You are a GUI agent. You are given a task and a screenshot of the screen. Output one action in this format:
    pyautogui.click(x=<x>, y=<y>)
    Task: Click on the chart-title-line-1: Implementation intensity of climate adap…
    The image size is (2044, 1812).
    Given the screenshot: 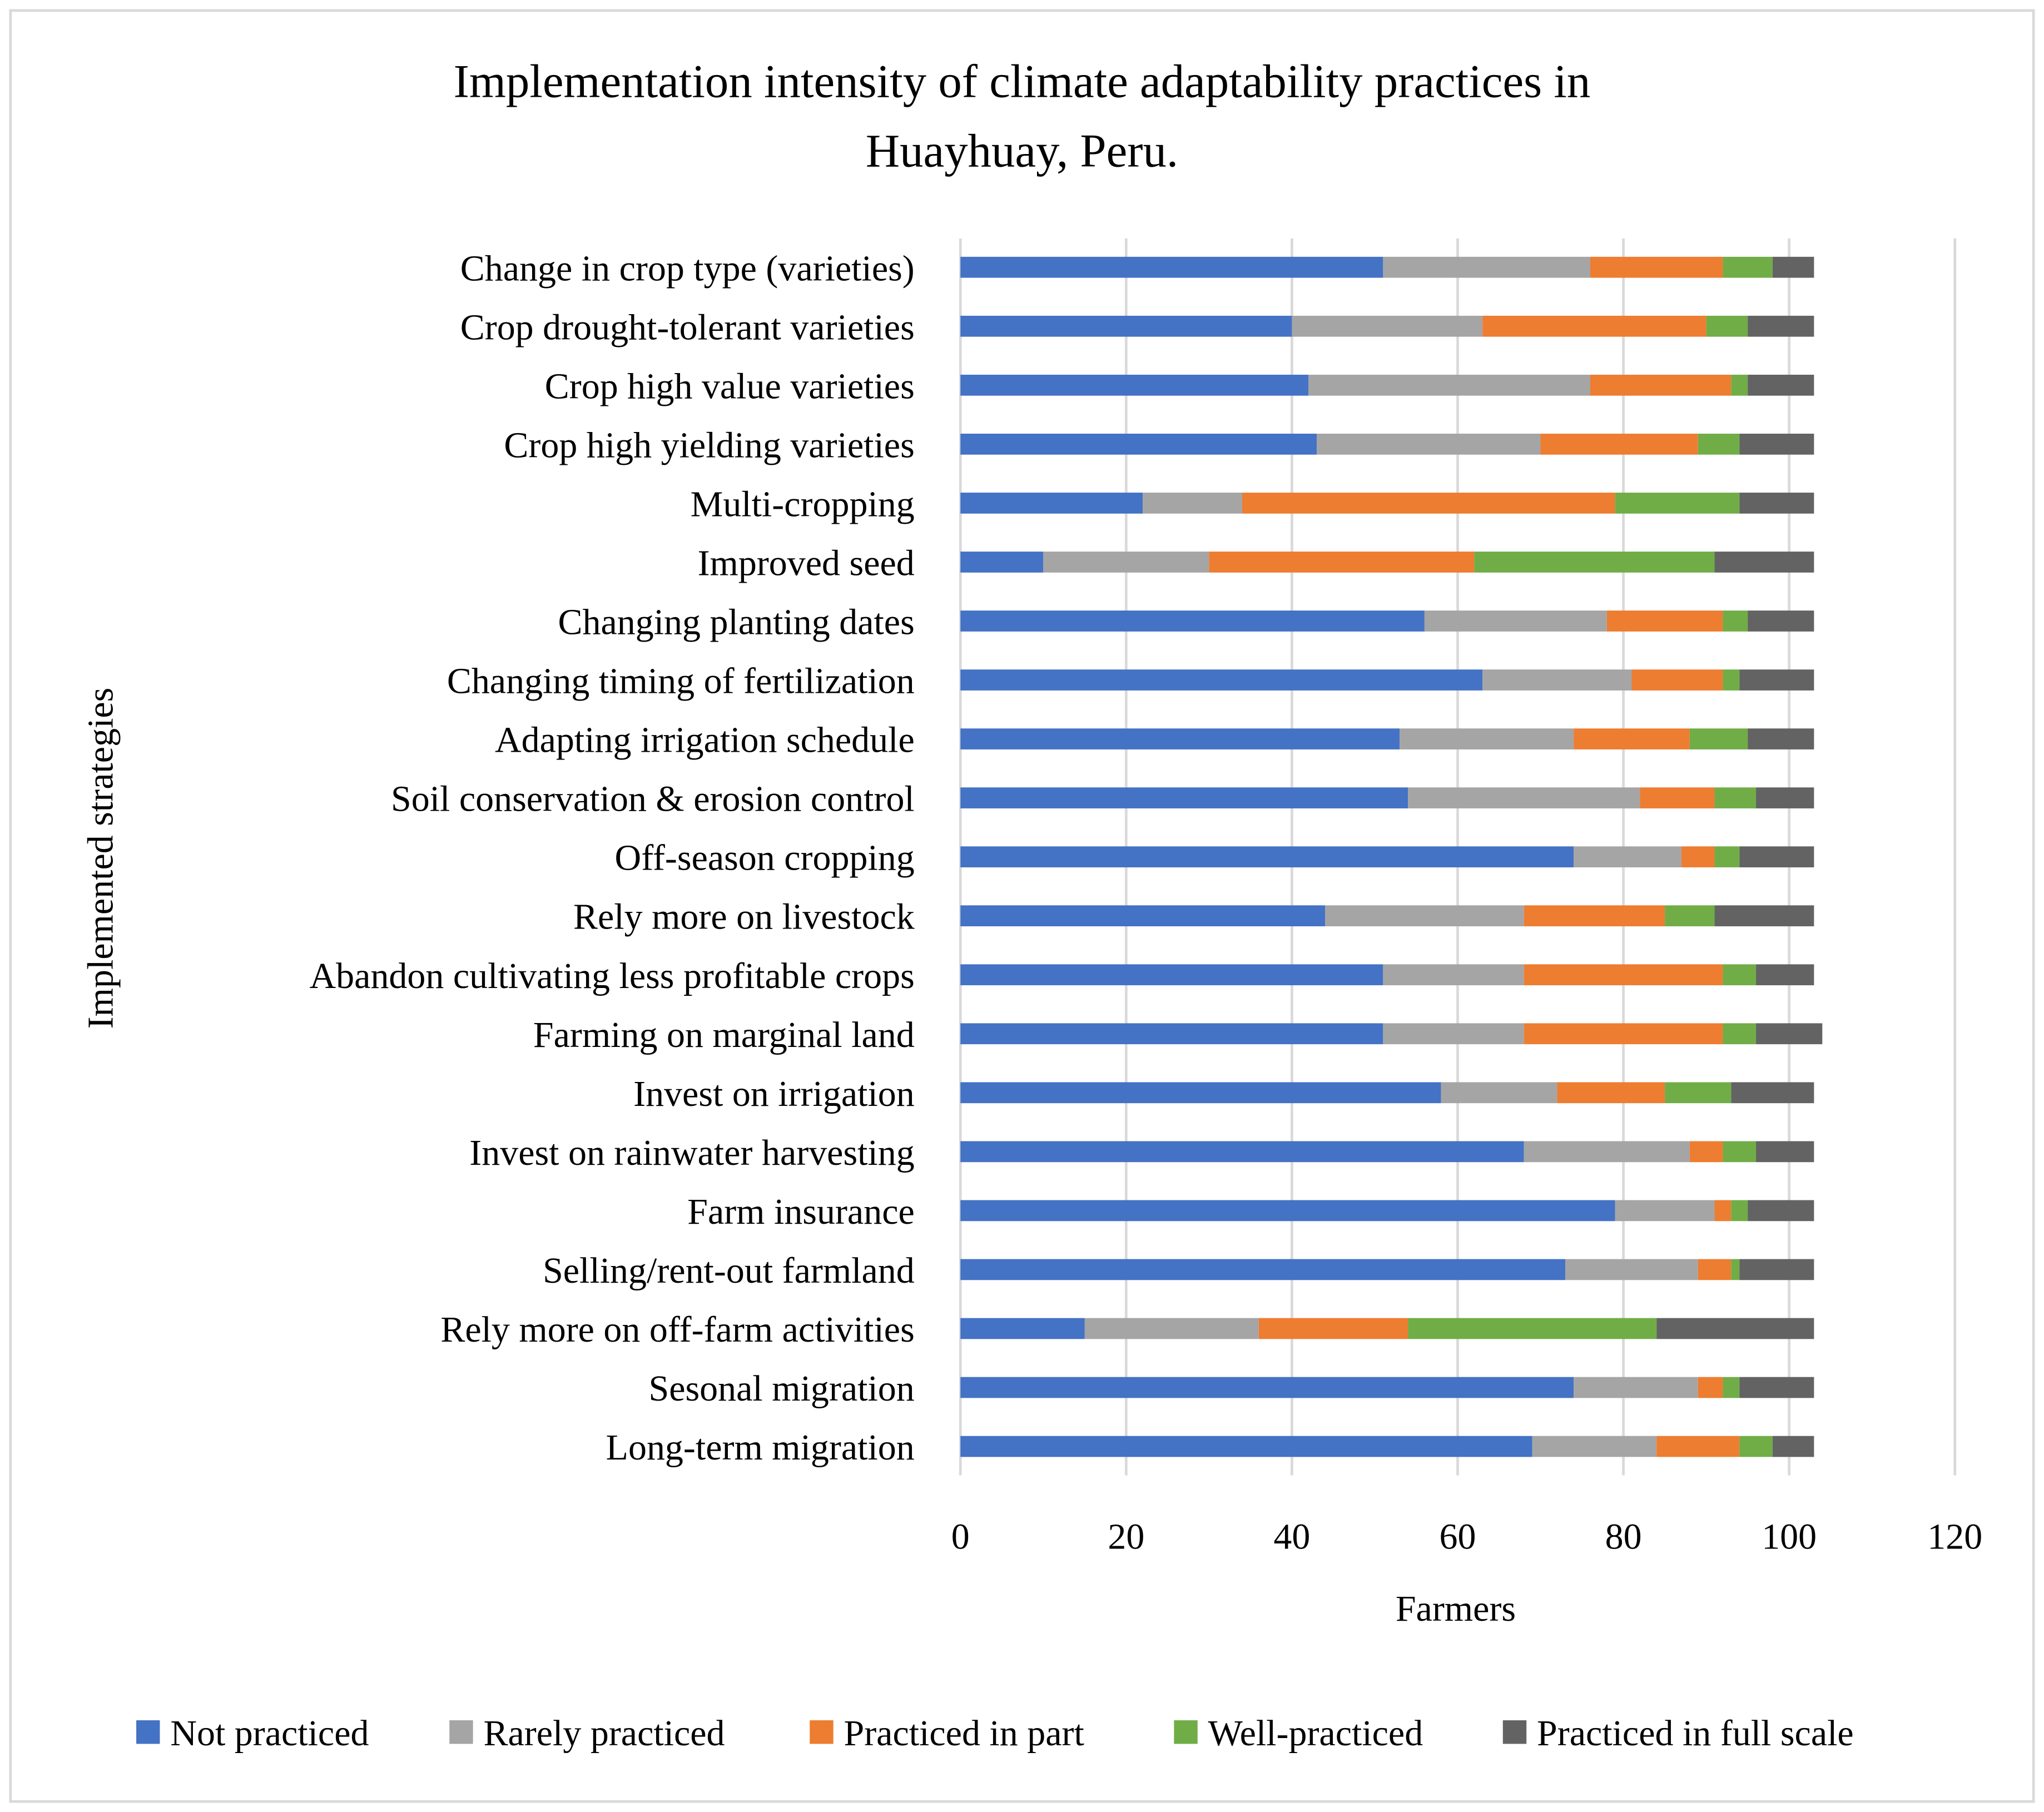 What is the action you would take?
    pyautogui.click(x=1022, y=81)
    